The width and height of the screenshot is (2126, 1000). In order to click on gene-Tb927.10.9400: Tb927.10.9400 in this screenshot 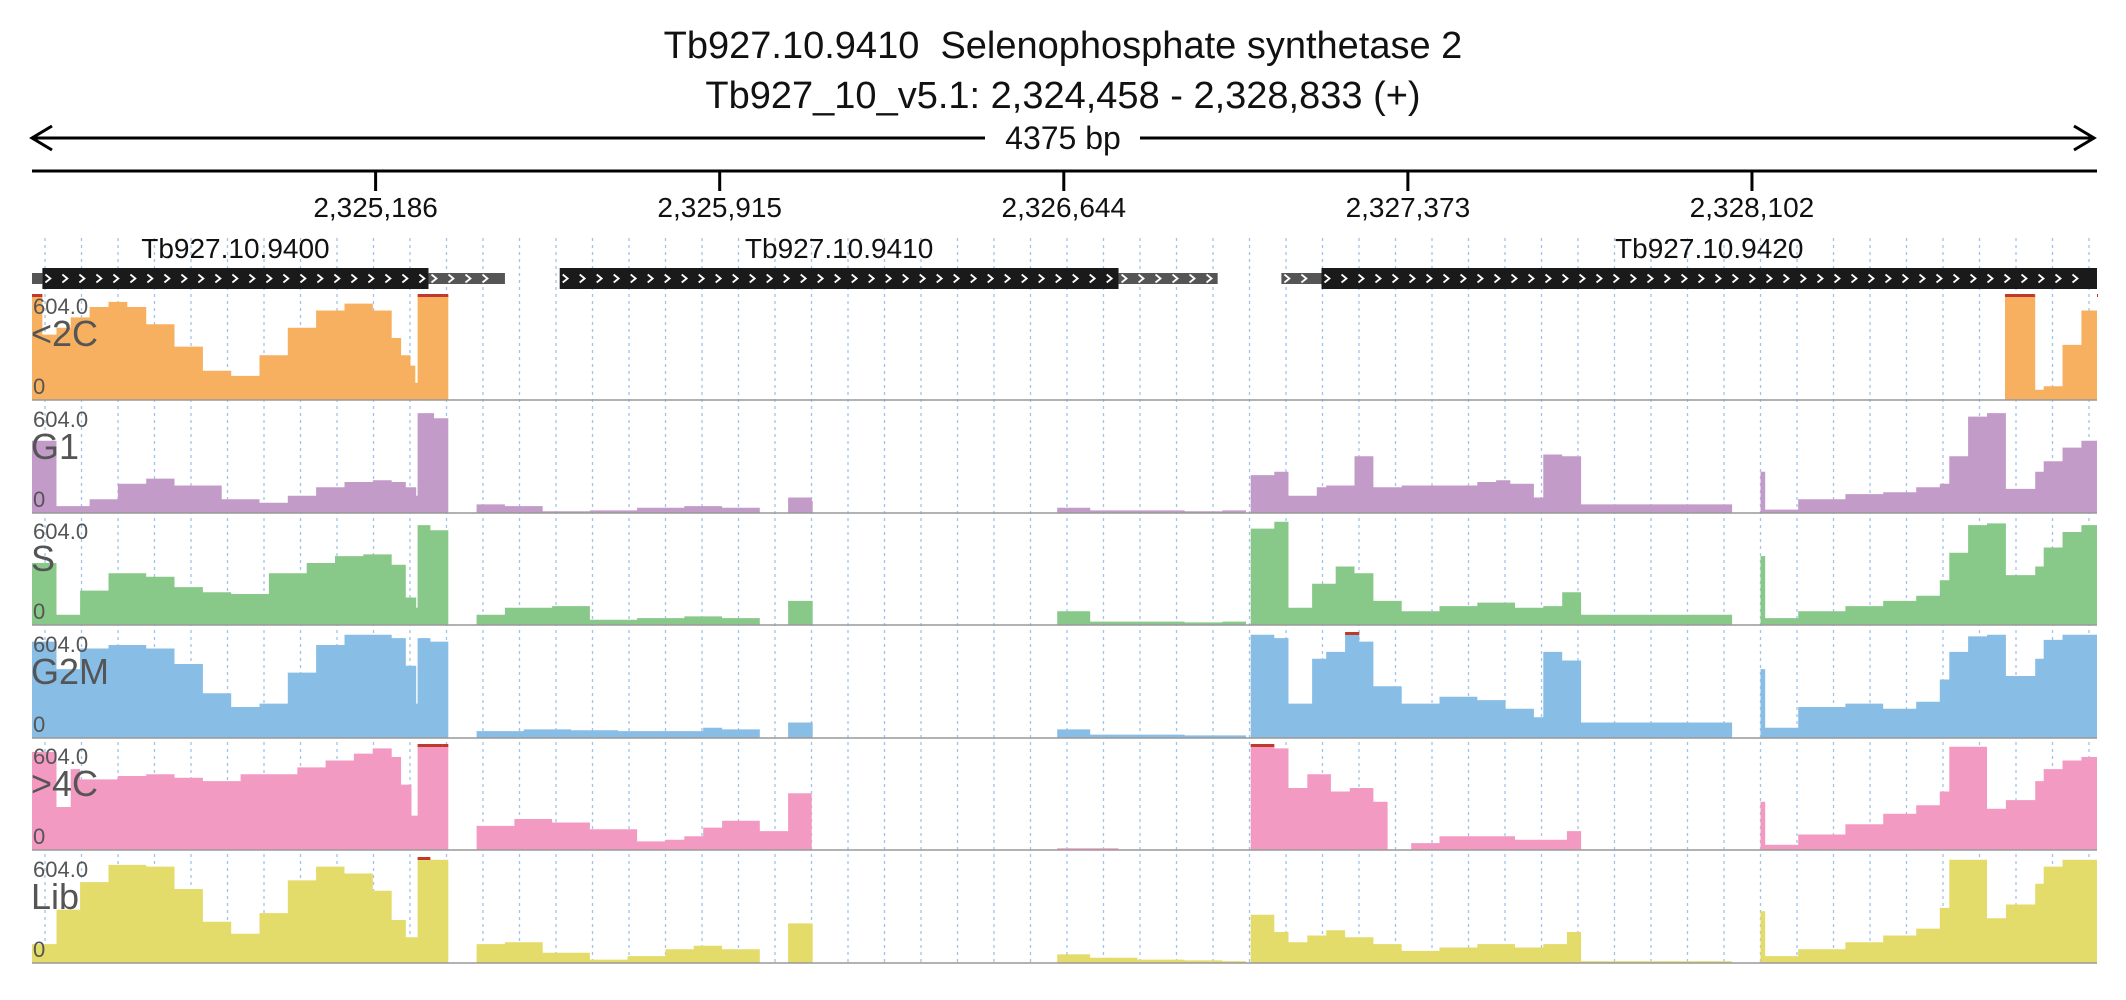, I will do `click(268, 261)`.